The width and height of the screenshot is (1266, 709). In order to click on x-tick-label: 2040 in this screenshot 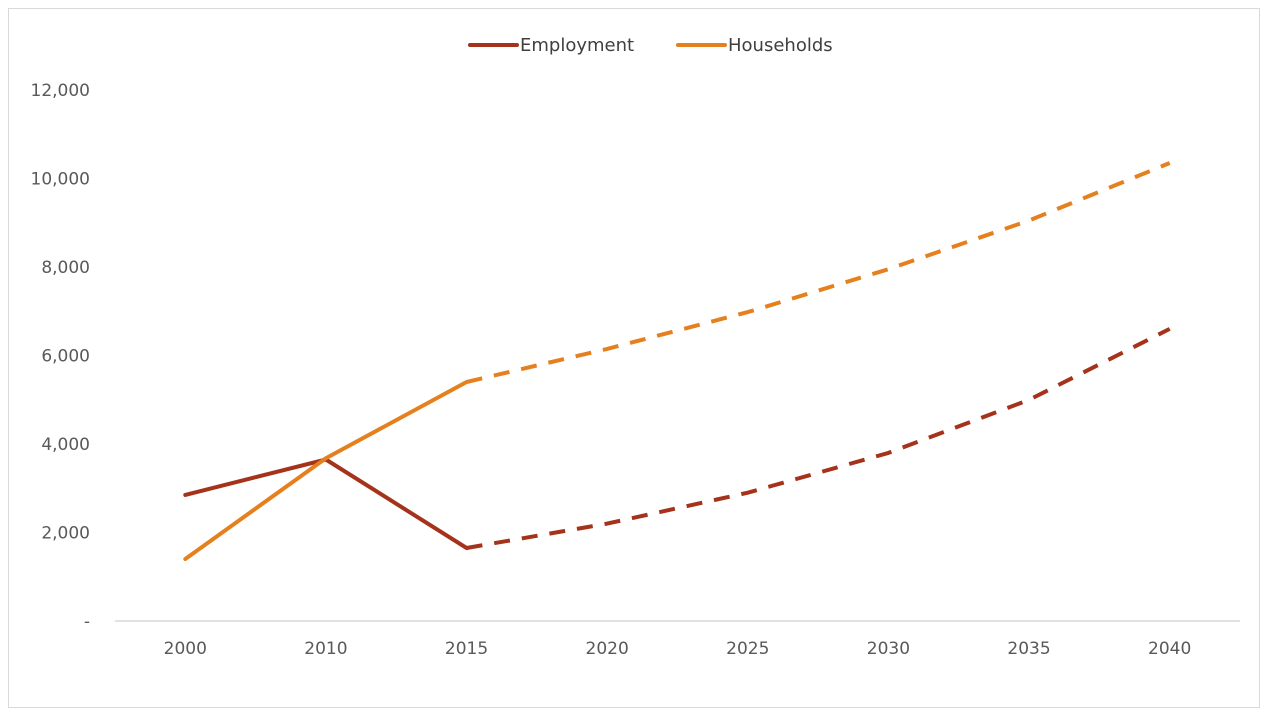, I will do `click(1169, 649)`.